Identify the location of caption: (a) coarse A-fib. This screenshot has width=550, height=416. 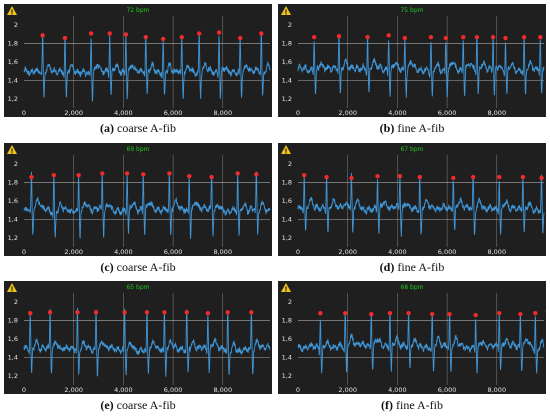
(138, 128).